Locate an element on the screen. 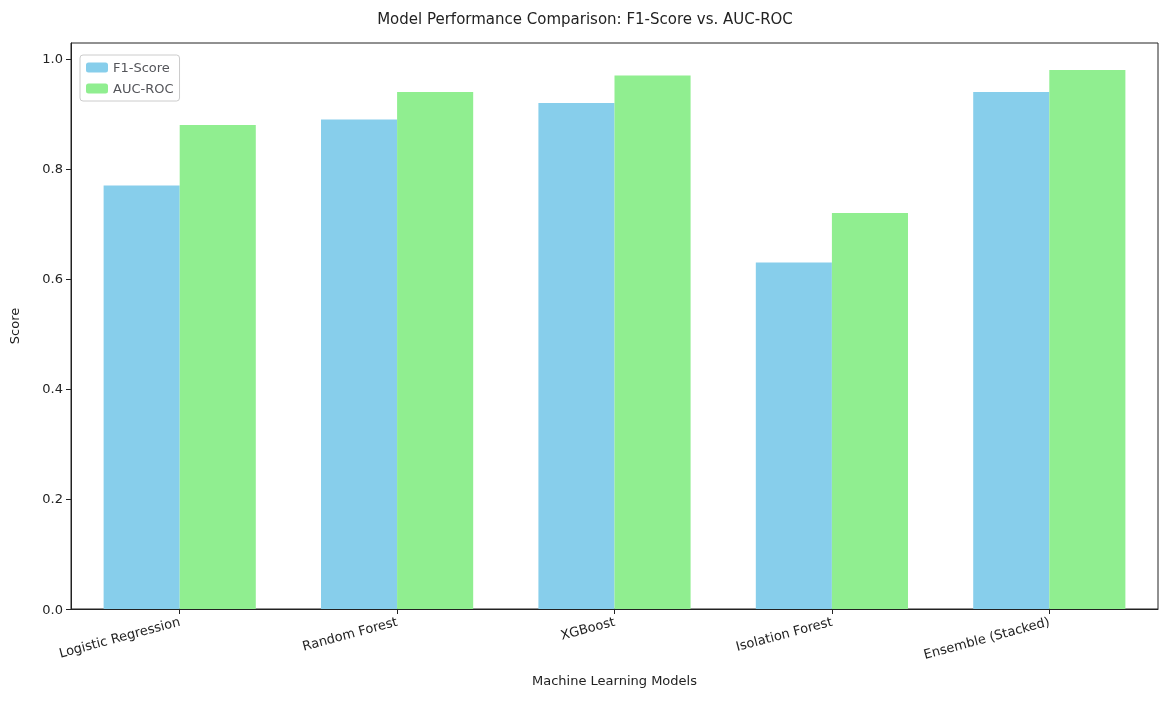  y-tick-label: 0.4 is located at coordinates (52, 389).